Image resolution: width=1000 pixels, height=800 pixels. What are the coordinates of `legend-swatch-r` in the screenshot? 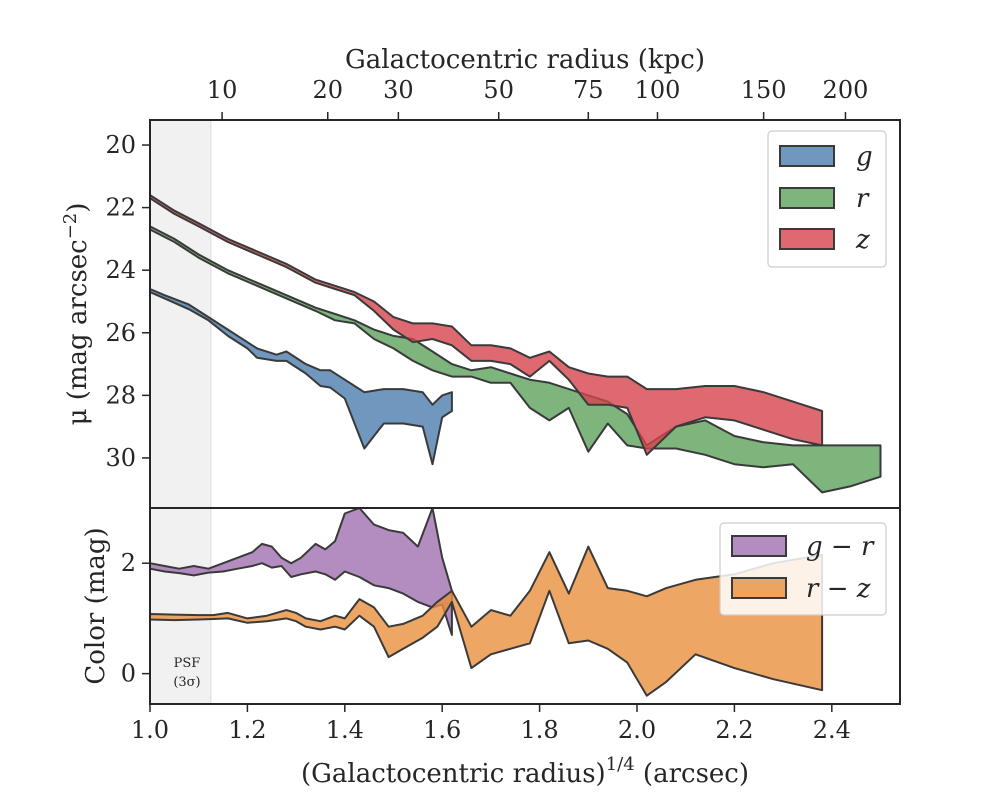 It's located at (807, 198).